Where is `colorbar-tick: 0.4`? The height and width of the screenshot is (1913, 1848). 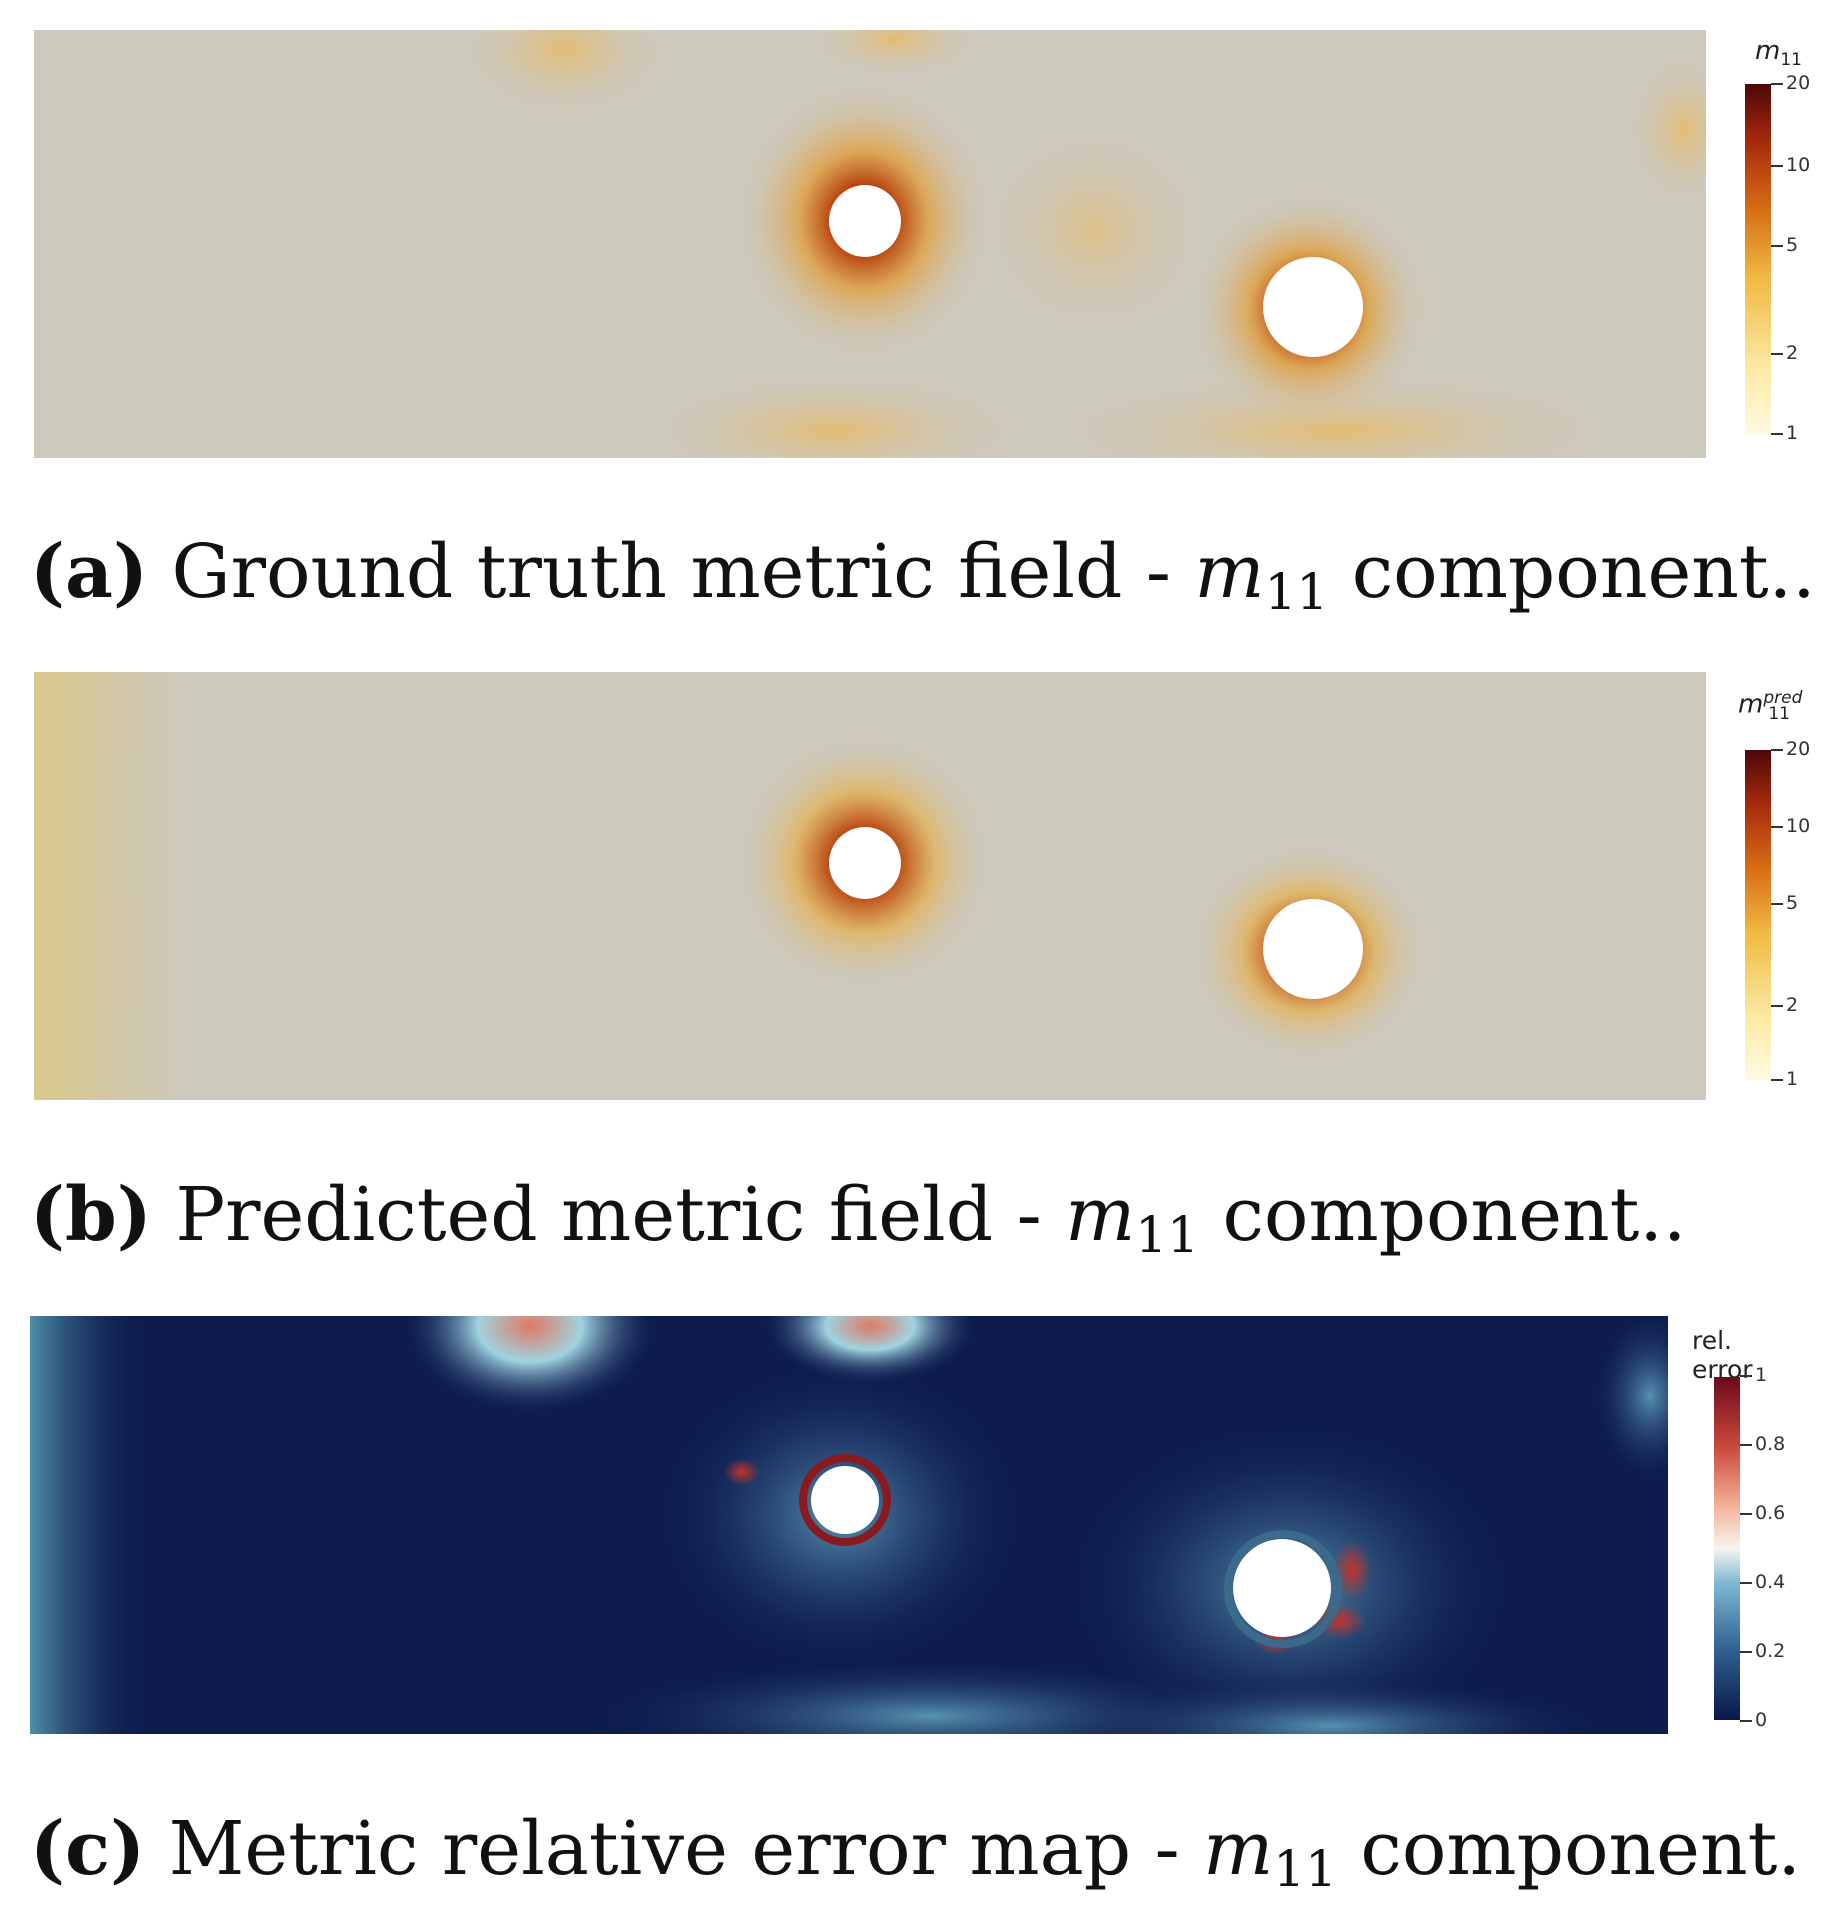 colorbar-tick: 0.4 is located at coordinates (1762, 1582).